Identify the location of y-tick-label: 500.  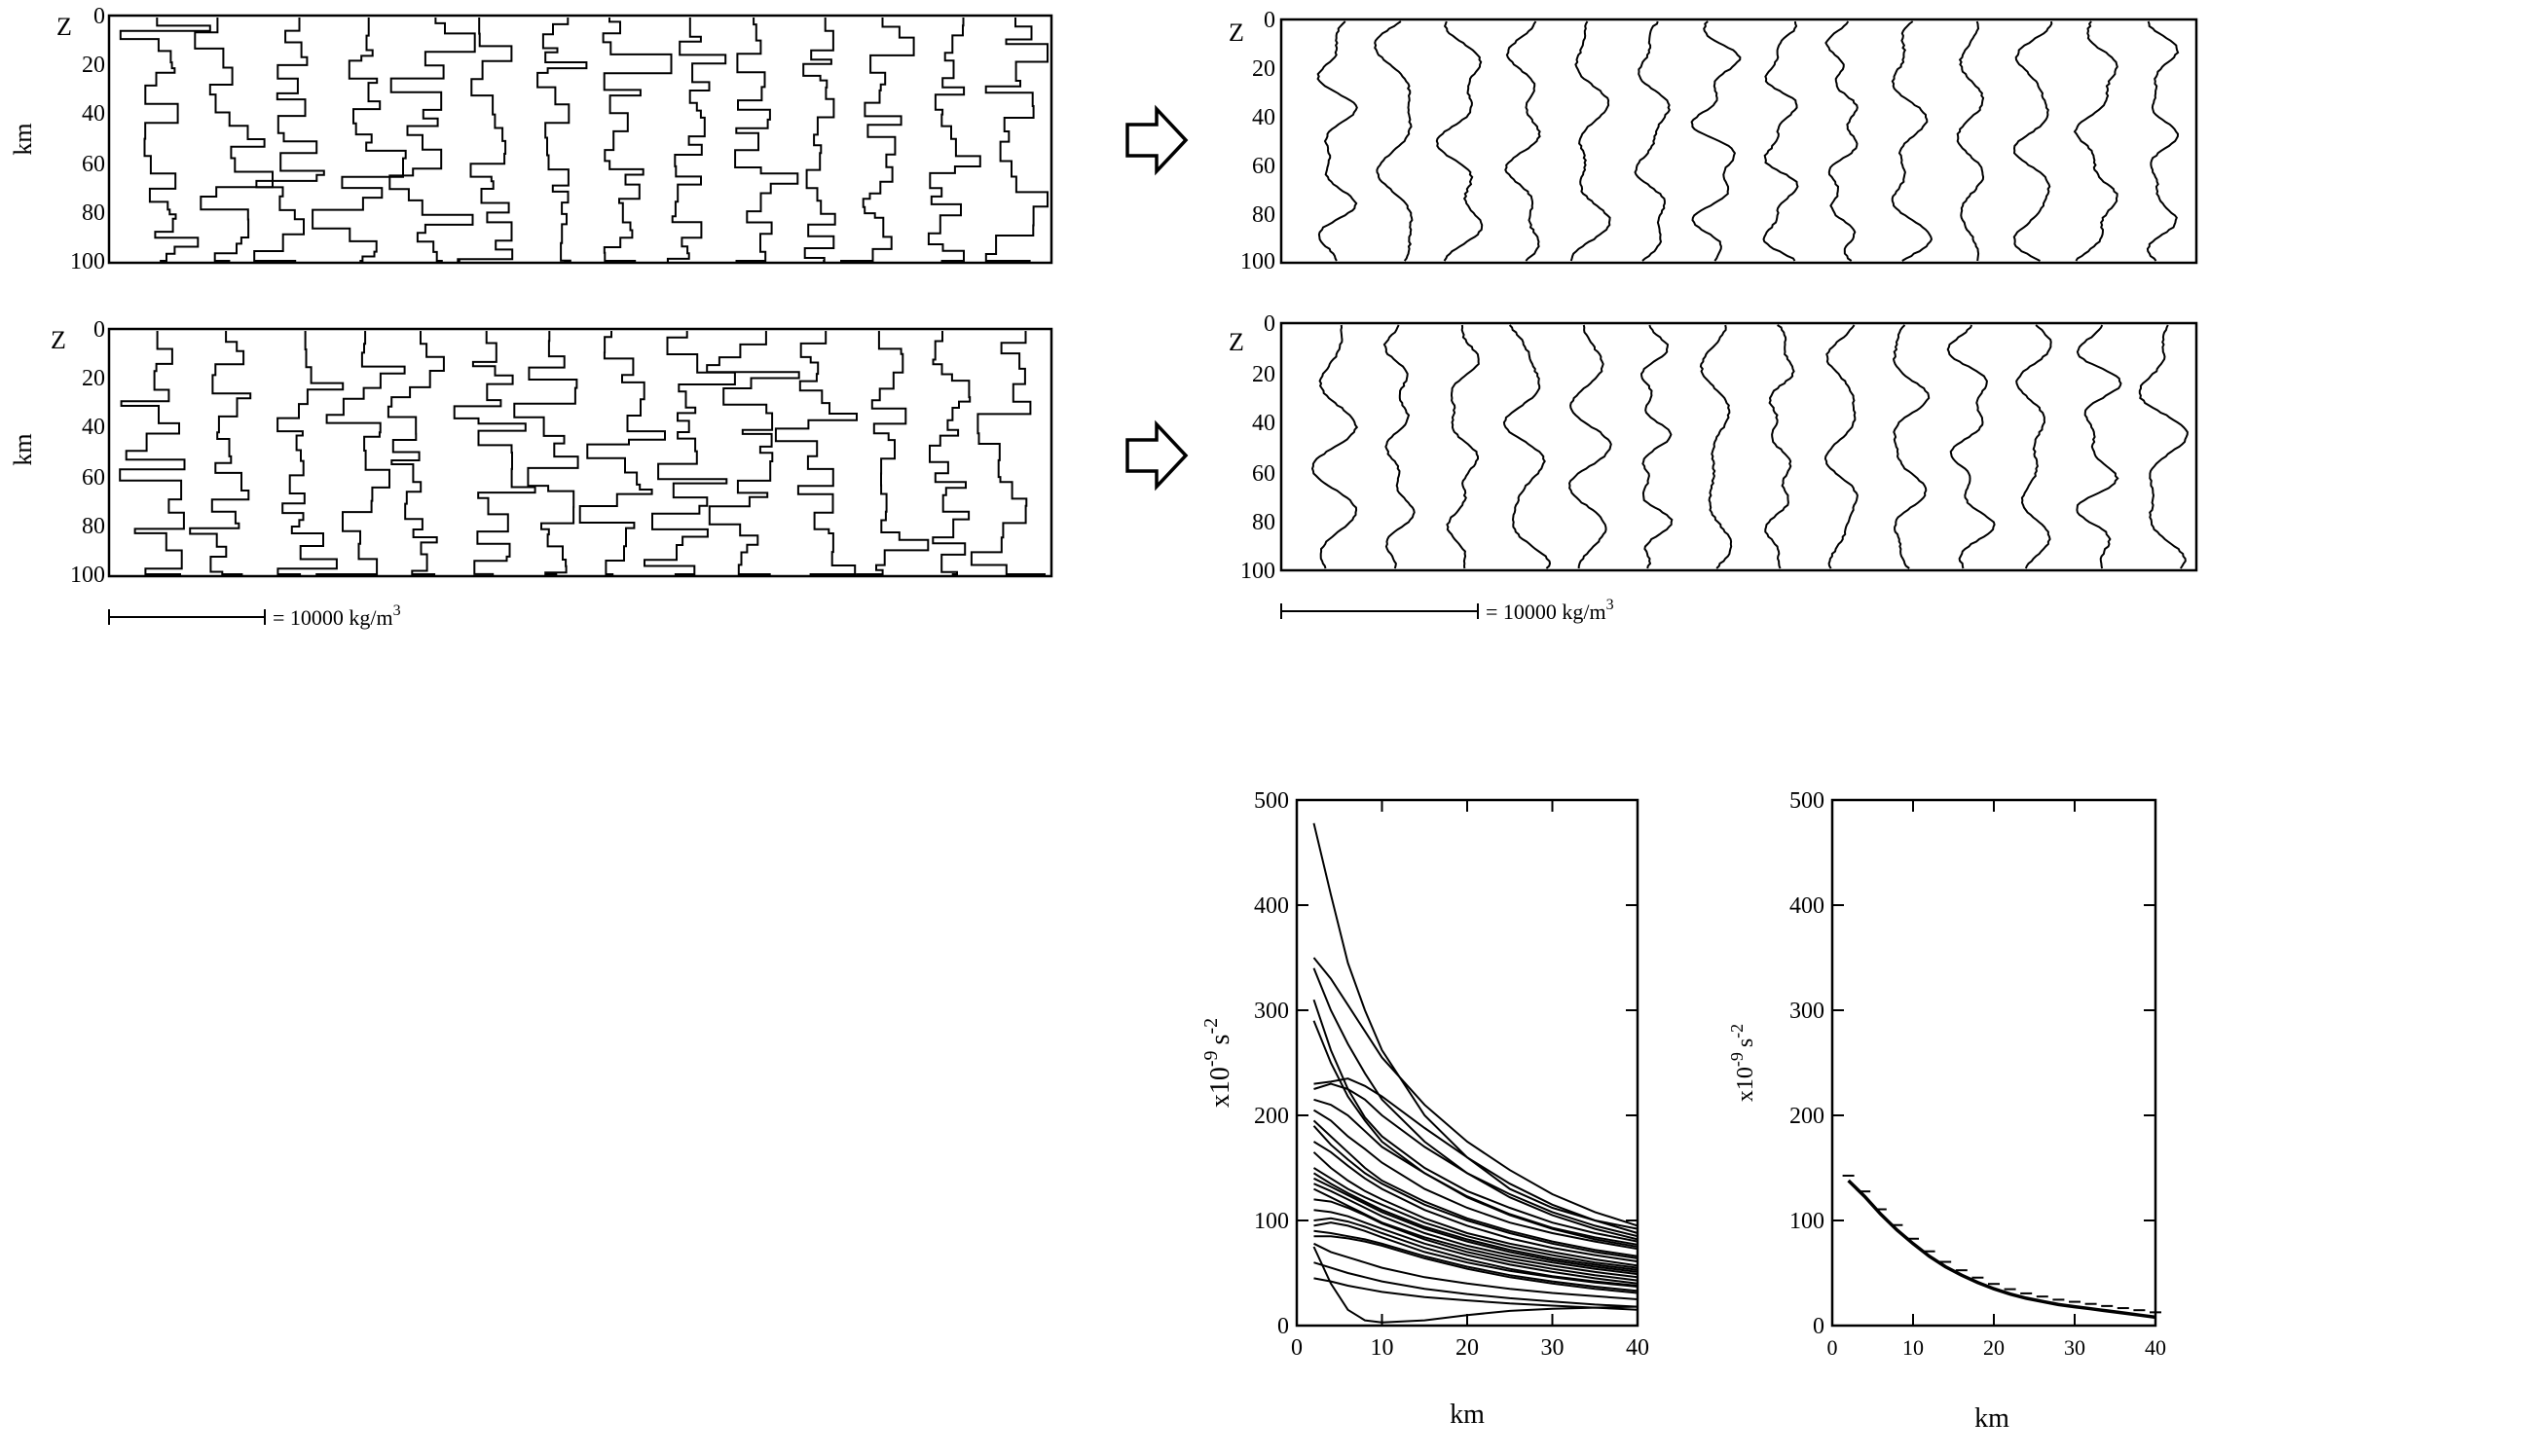
(1271, 801).